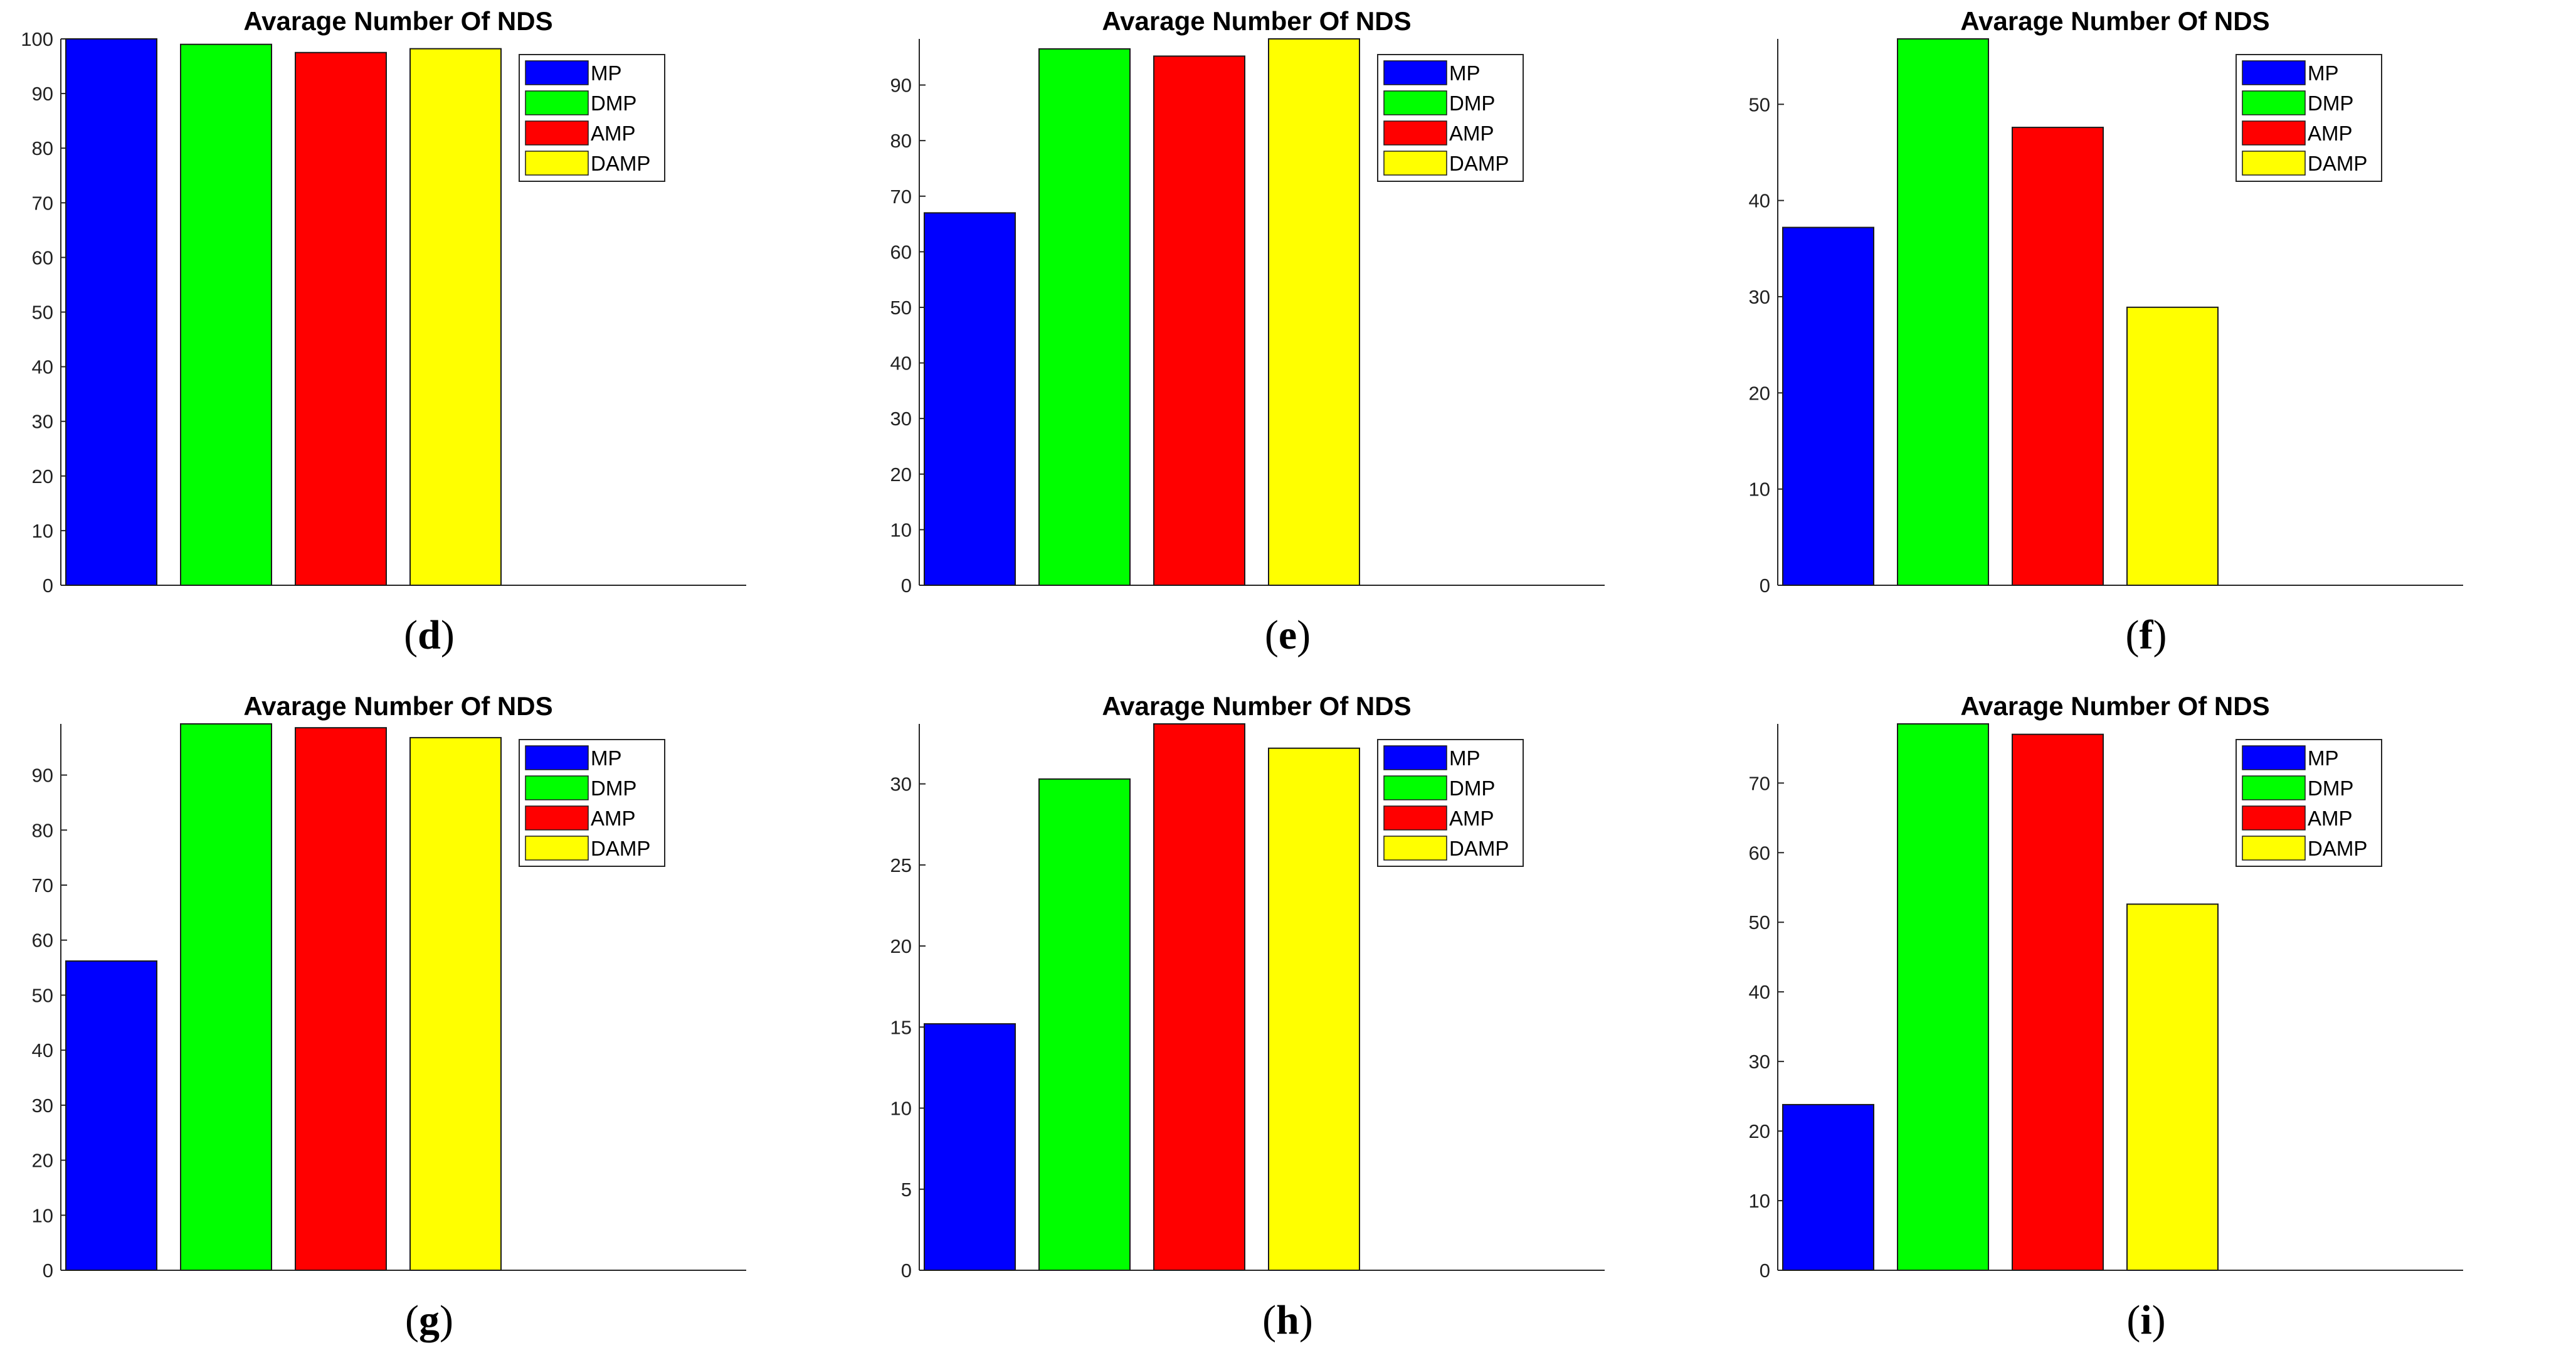 This screenshot has height=1370, width=2576. I want to click on y-tick-label: 90, so click(901, 86).